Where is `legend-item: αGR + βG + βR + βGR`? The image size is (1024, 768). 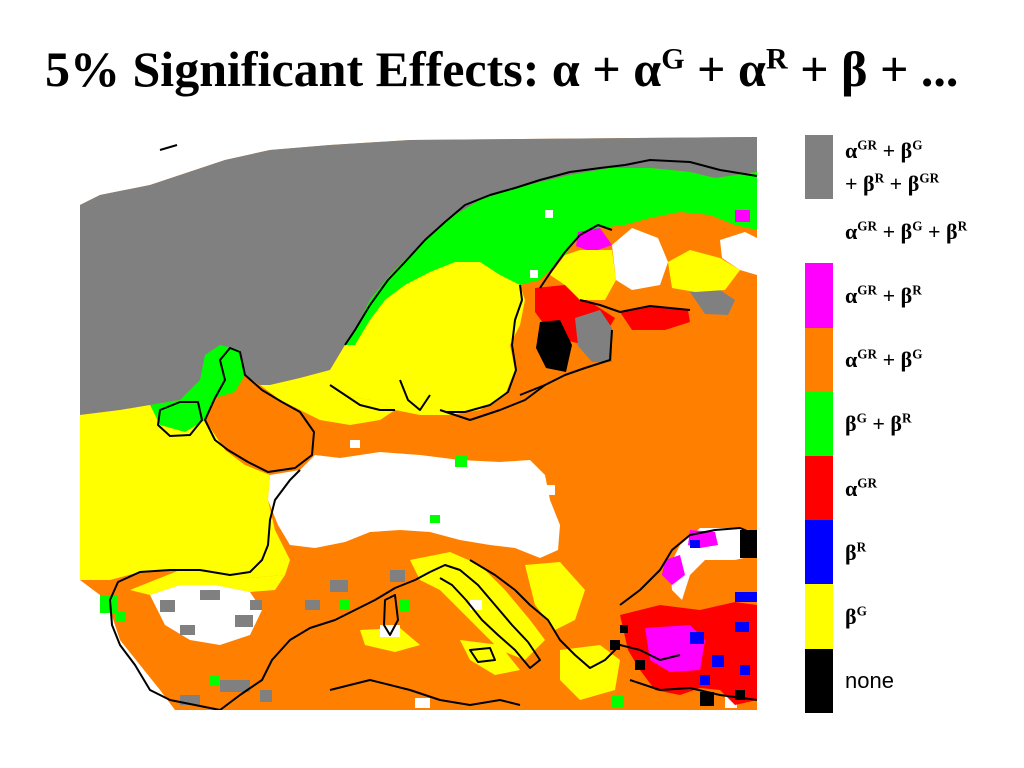
legend-item: αGR + βG + βR + βGR is located at coordinates (912, 167).